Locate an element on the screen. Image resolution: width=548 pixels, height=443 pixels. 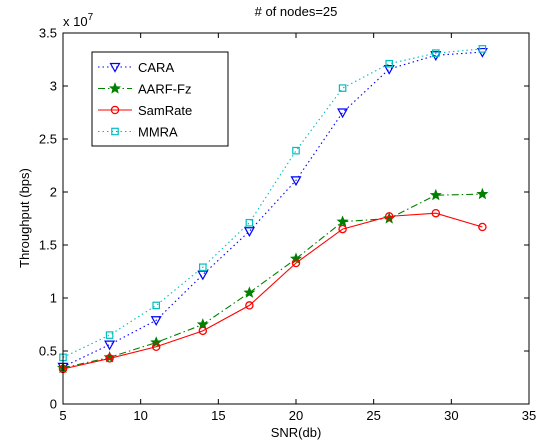
x-tick-label: 20 is located at coordinates (296, 415).